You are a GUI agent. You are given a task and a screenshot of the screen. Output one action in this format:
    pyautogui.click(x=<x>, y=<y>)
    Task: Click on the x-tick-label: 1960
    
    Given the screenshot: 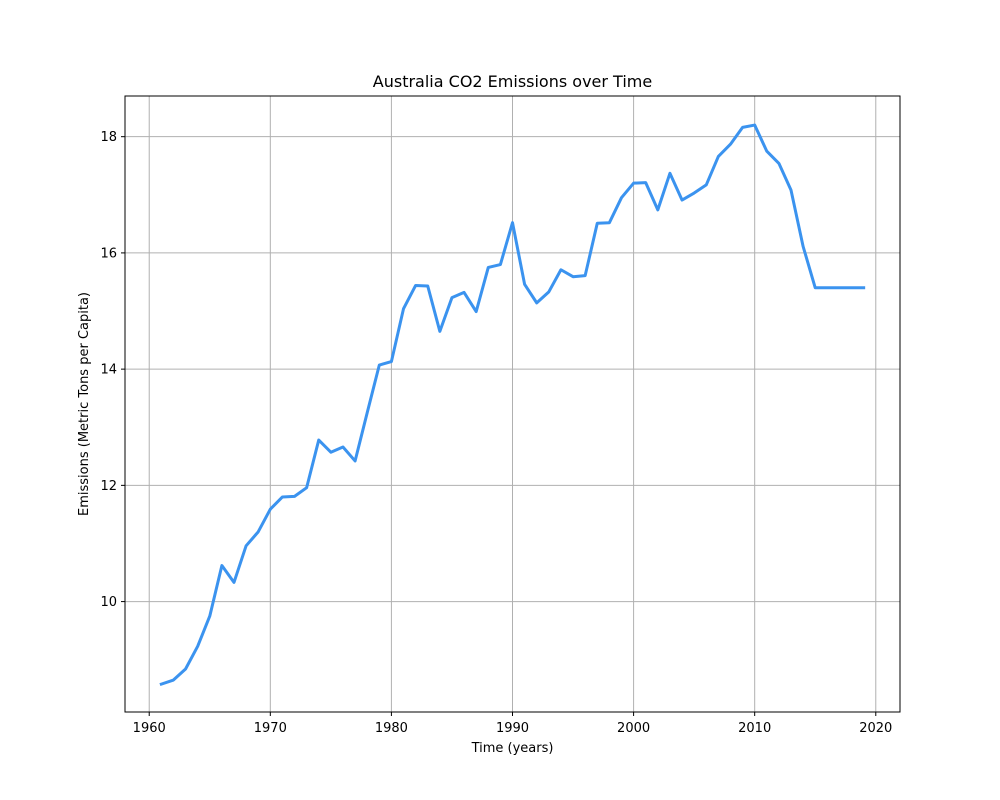 What is the action you would take?
    pyautogui.click(x=149, y=728)
    